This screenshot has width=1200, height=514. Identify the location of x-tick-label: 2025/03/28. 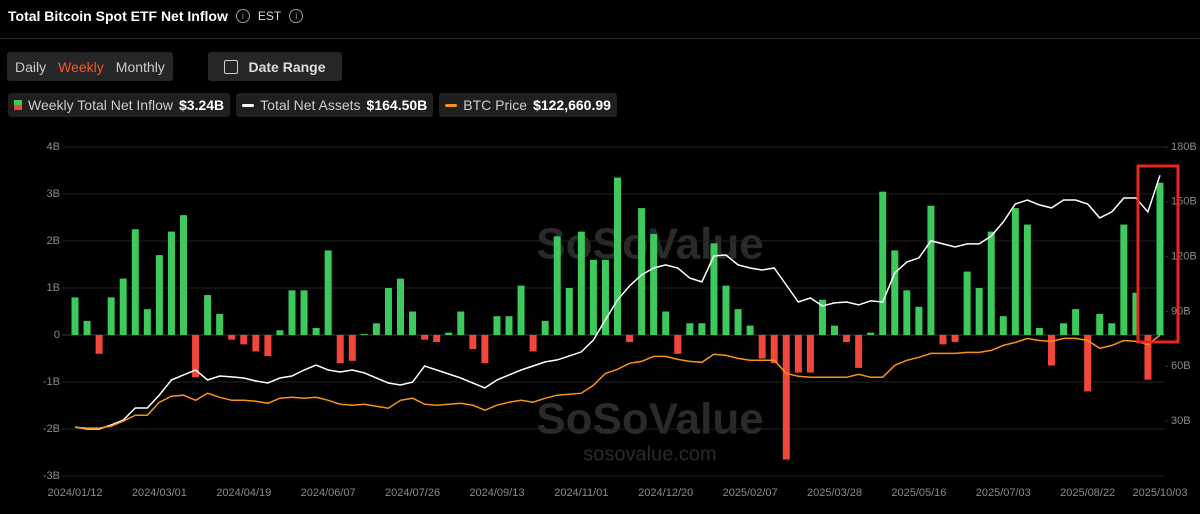
(834, 493).